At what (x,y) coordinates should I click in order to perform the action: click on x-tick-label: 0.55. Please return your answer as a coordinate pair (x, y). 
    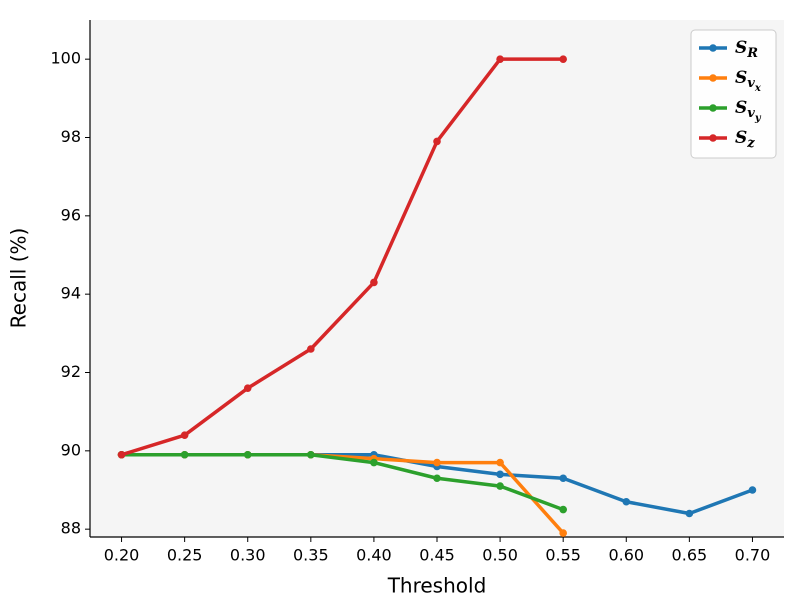
    Looking at the image, I should click on (563, 555).